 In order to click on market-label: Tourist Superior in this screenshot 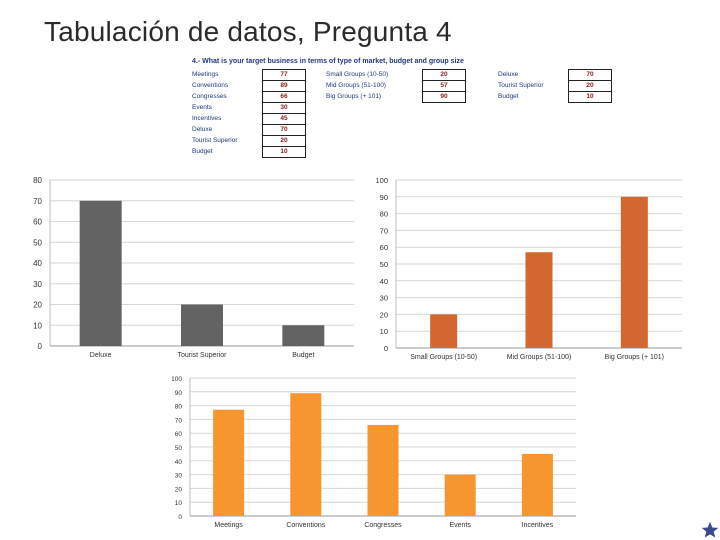, I will do `click(215, 140)`.